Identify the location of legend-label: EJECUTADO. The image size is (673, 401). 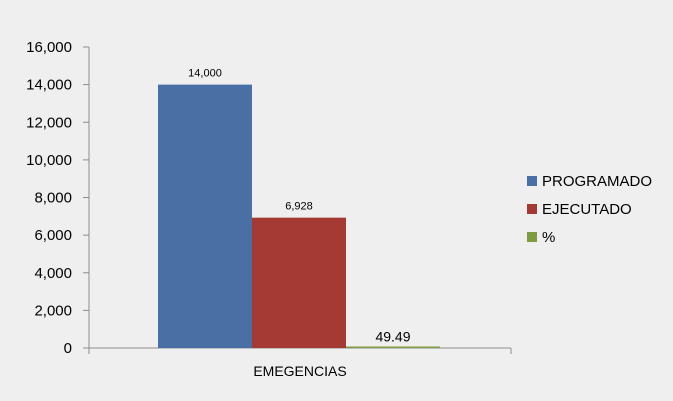
(587, 209).